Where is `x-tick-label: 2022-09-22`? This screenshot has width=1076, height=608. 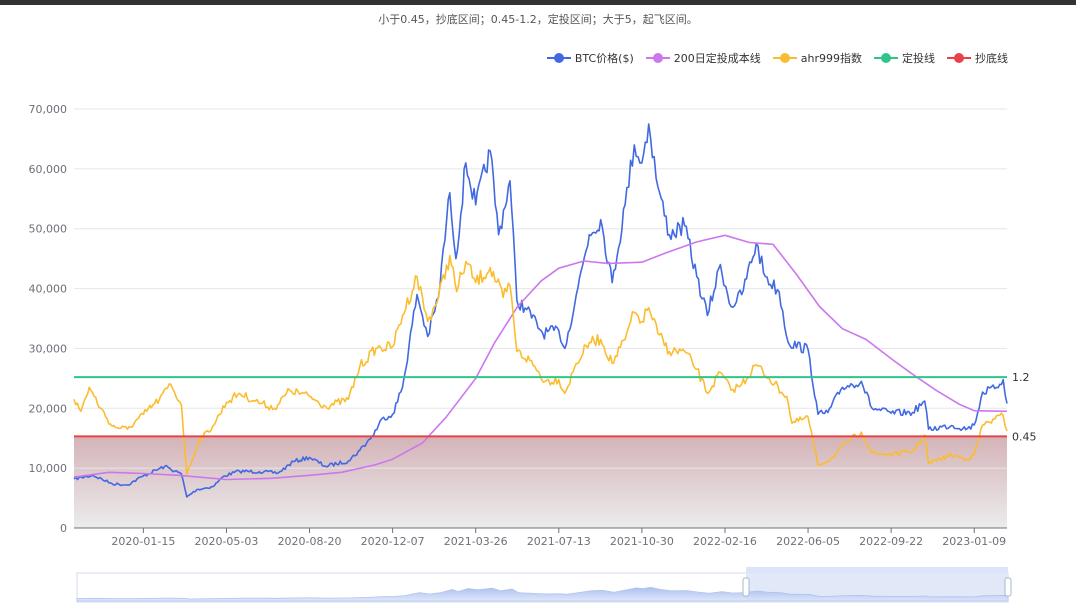
x-tick-label: 2022-09-22 is located at coordinates (891, 541).